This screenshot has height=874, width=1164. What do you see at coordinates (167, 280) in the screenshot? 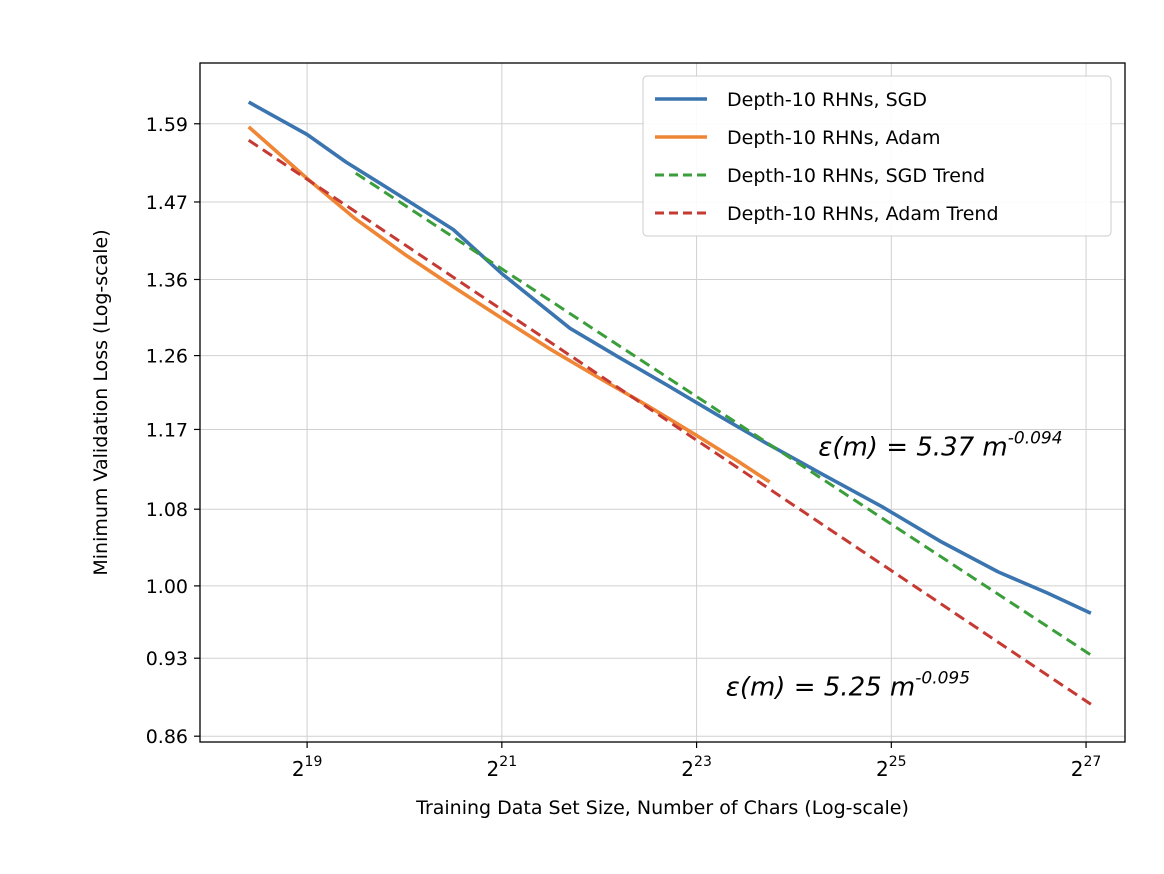
I see `y-tick-label: 1.36` at bounding box center [167, 280].